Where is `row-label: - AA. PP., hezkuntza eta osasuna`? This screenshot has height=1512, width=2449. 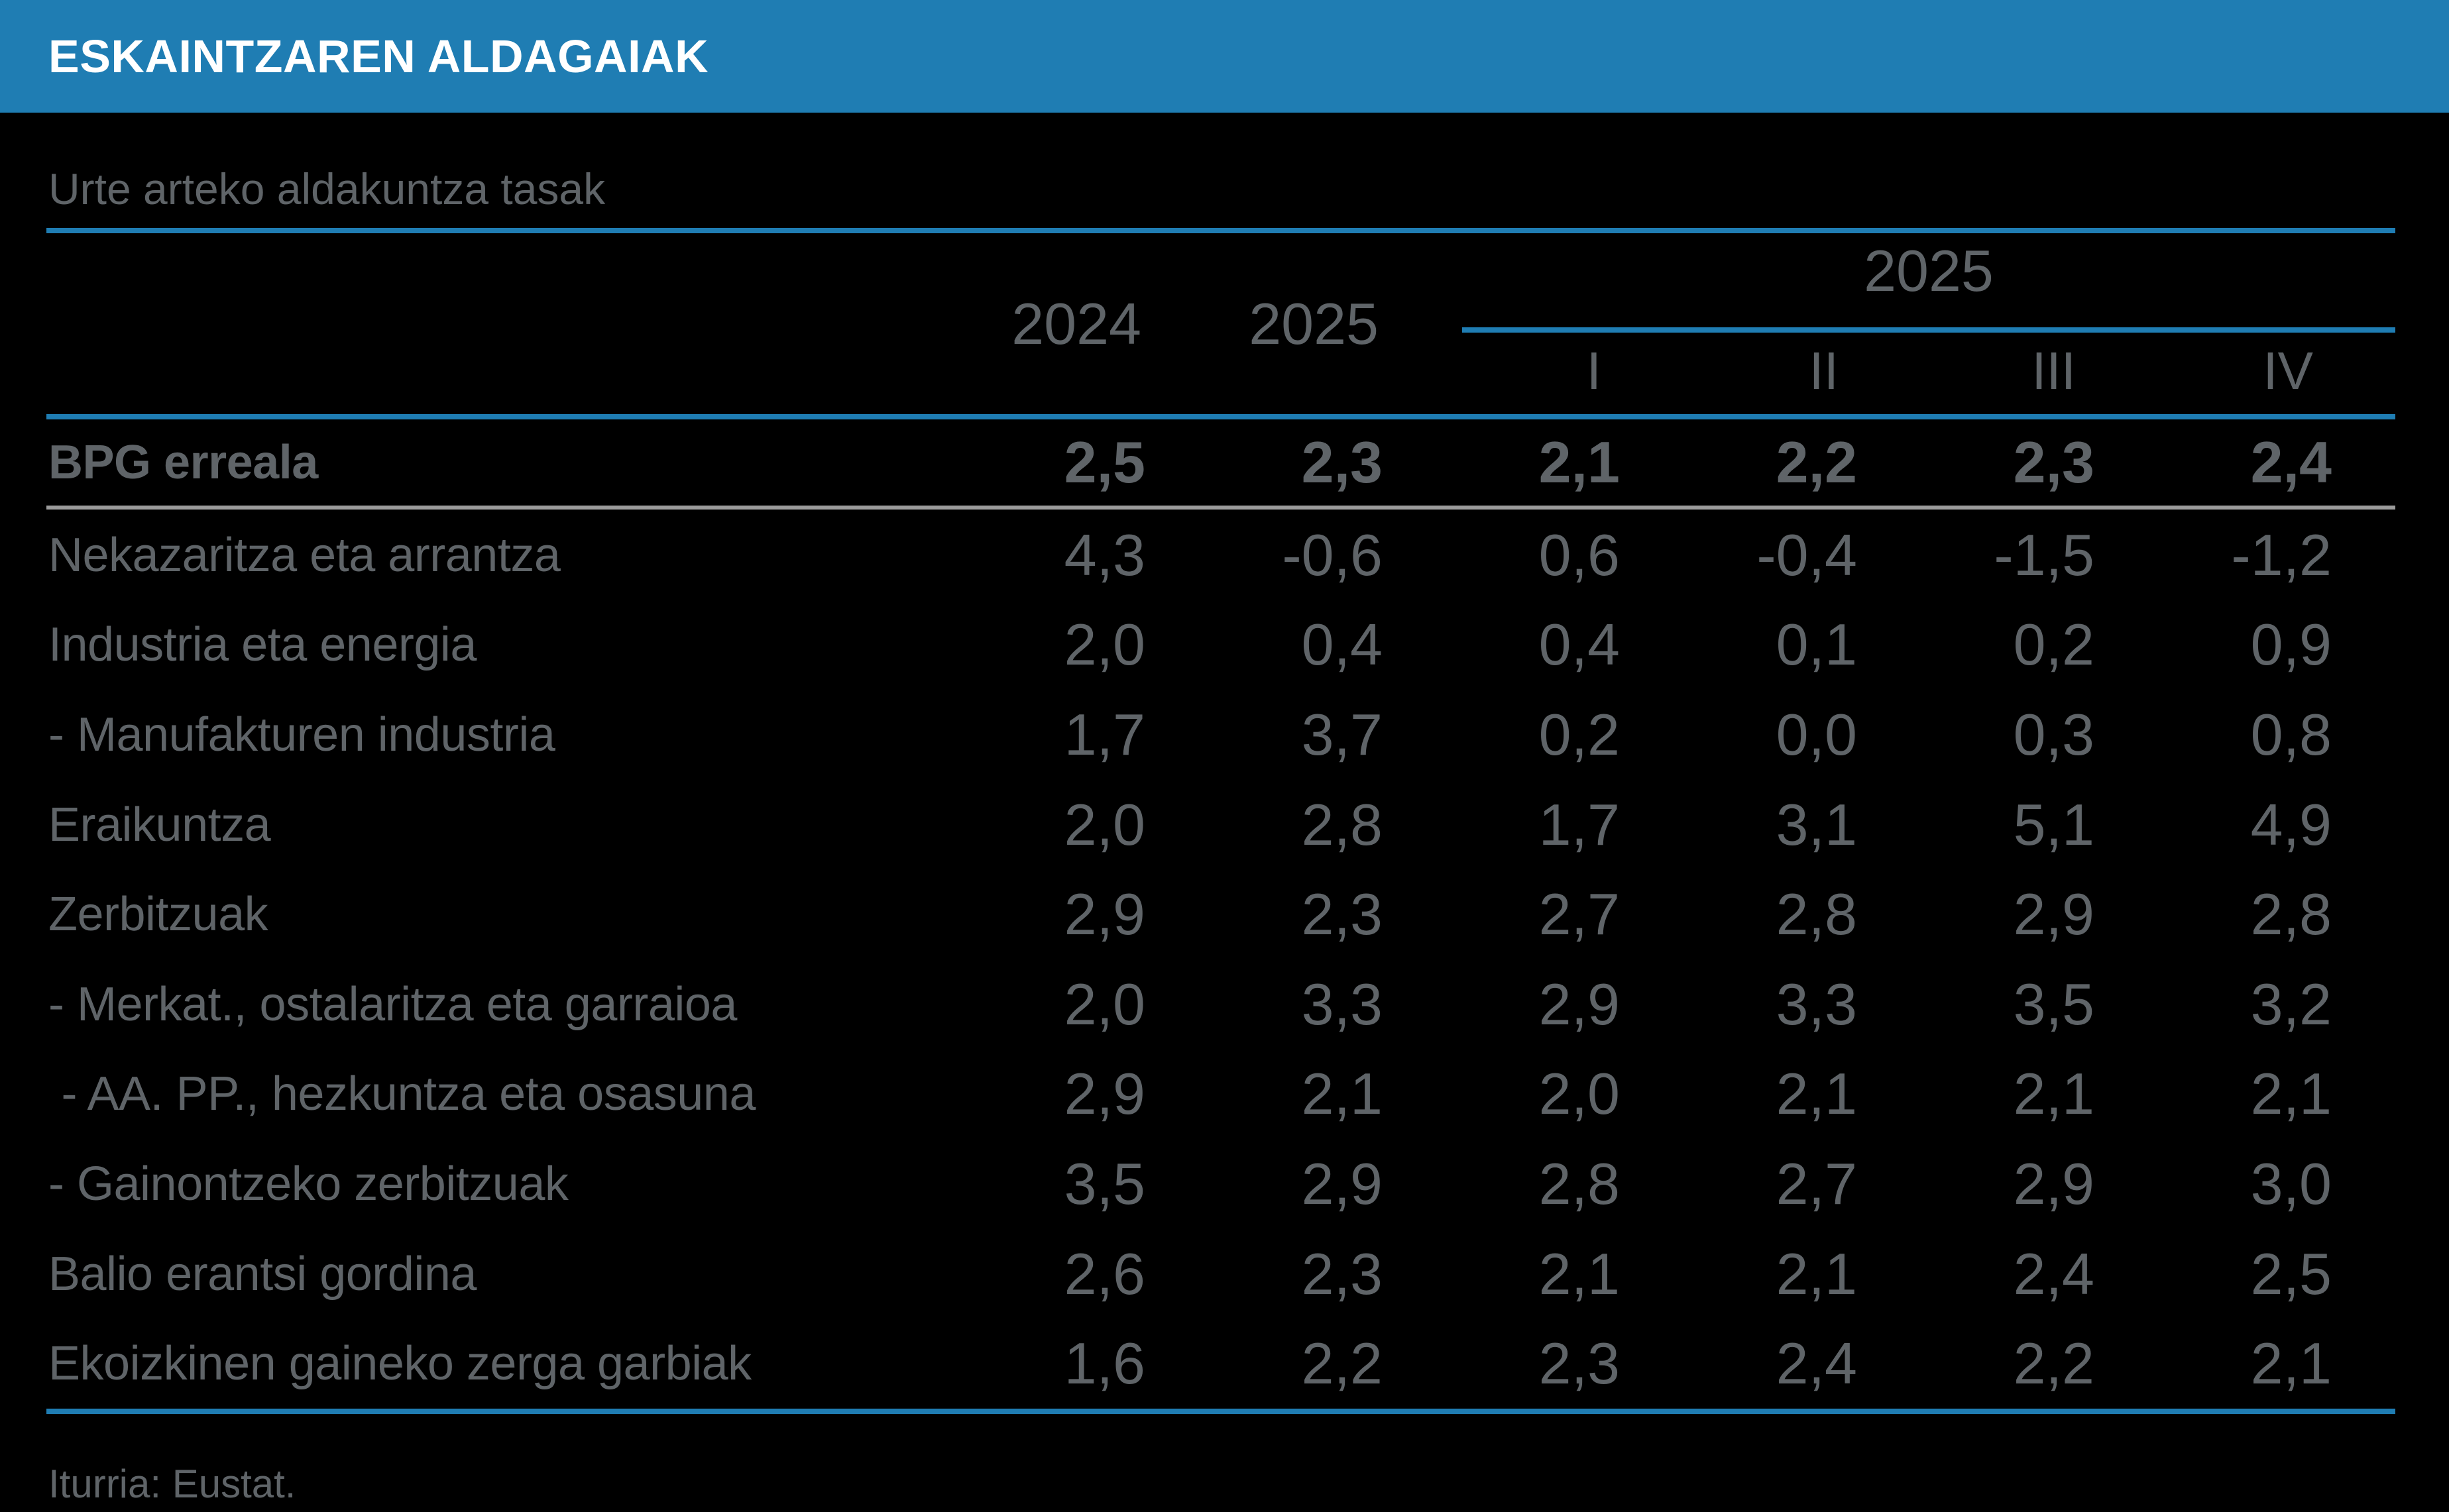 row-label: - AA. PP., hezkuntza eta osasuna is located at coordinates (402, 1094).